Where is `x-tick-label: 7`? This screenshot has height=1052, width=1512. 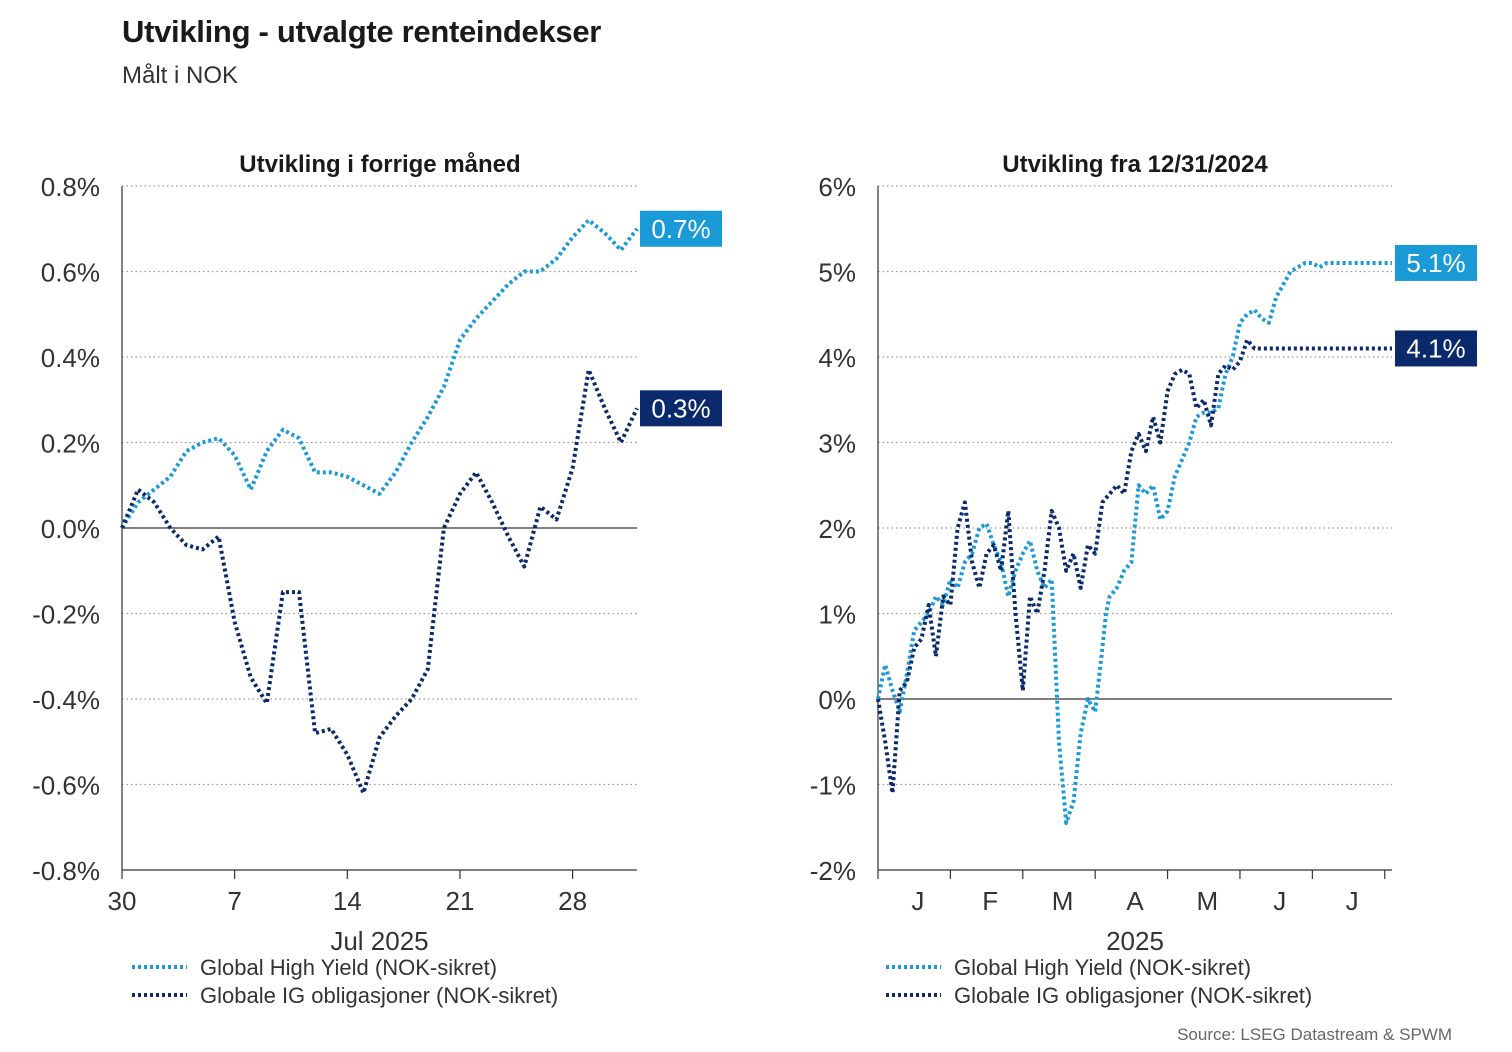
x-tick-label: 7 is located at coordinates (234, 901).